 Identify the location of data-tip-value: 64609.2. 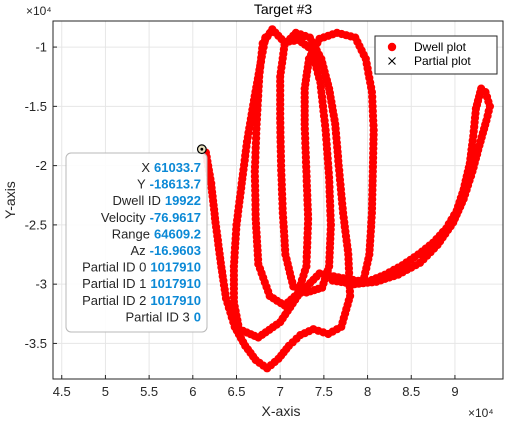
(177, 233).